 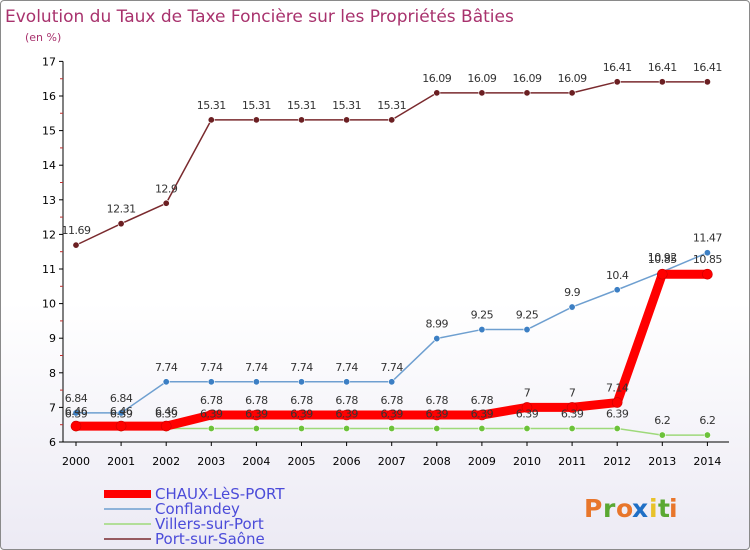 What do you see at coordinates (49, 131) in the screenshot?
I see `y-tick-label: 15` at bounding box center [49, 131].